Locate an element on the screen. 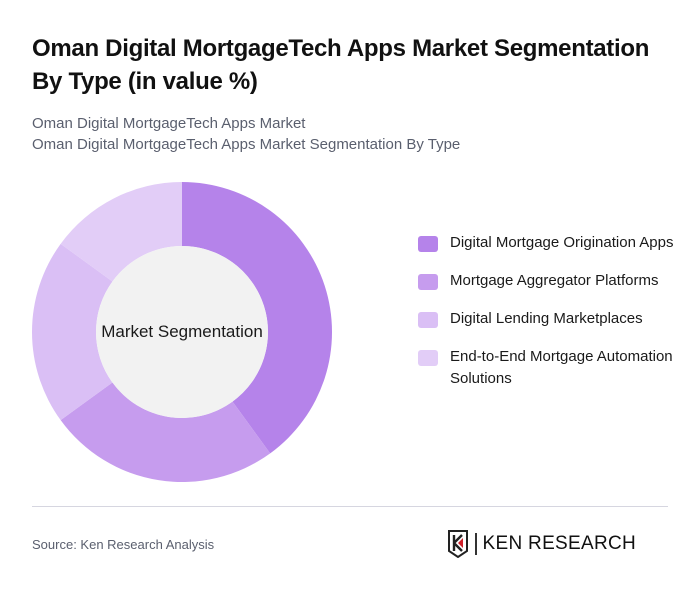 The image size is (700, 591). legend-label: Digital Lending Marketplaces is located at coordinates (546, 318).